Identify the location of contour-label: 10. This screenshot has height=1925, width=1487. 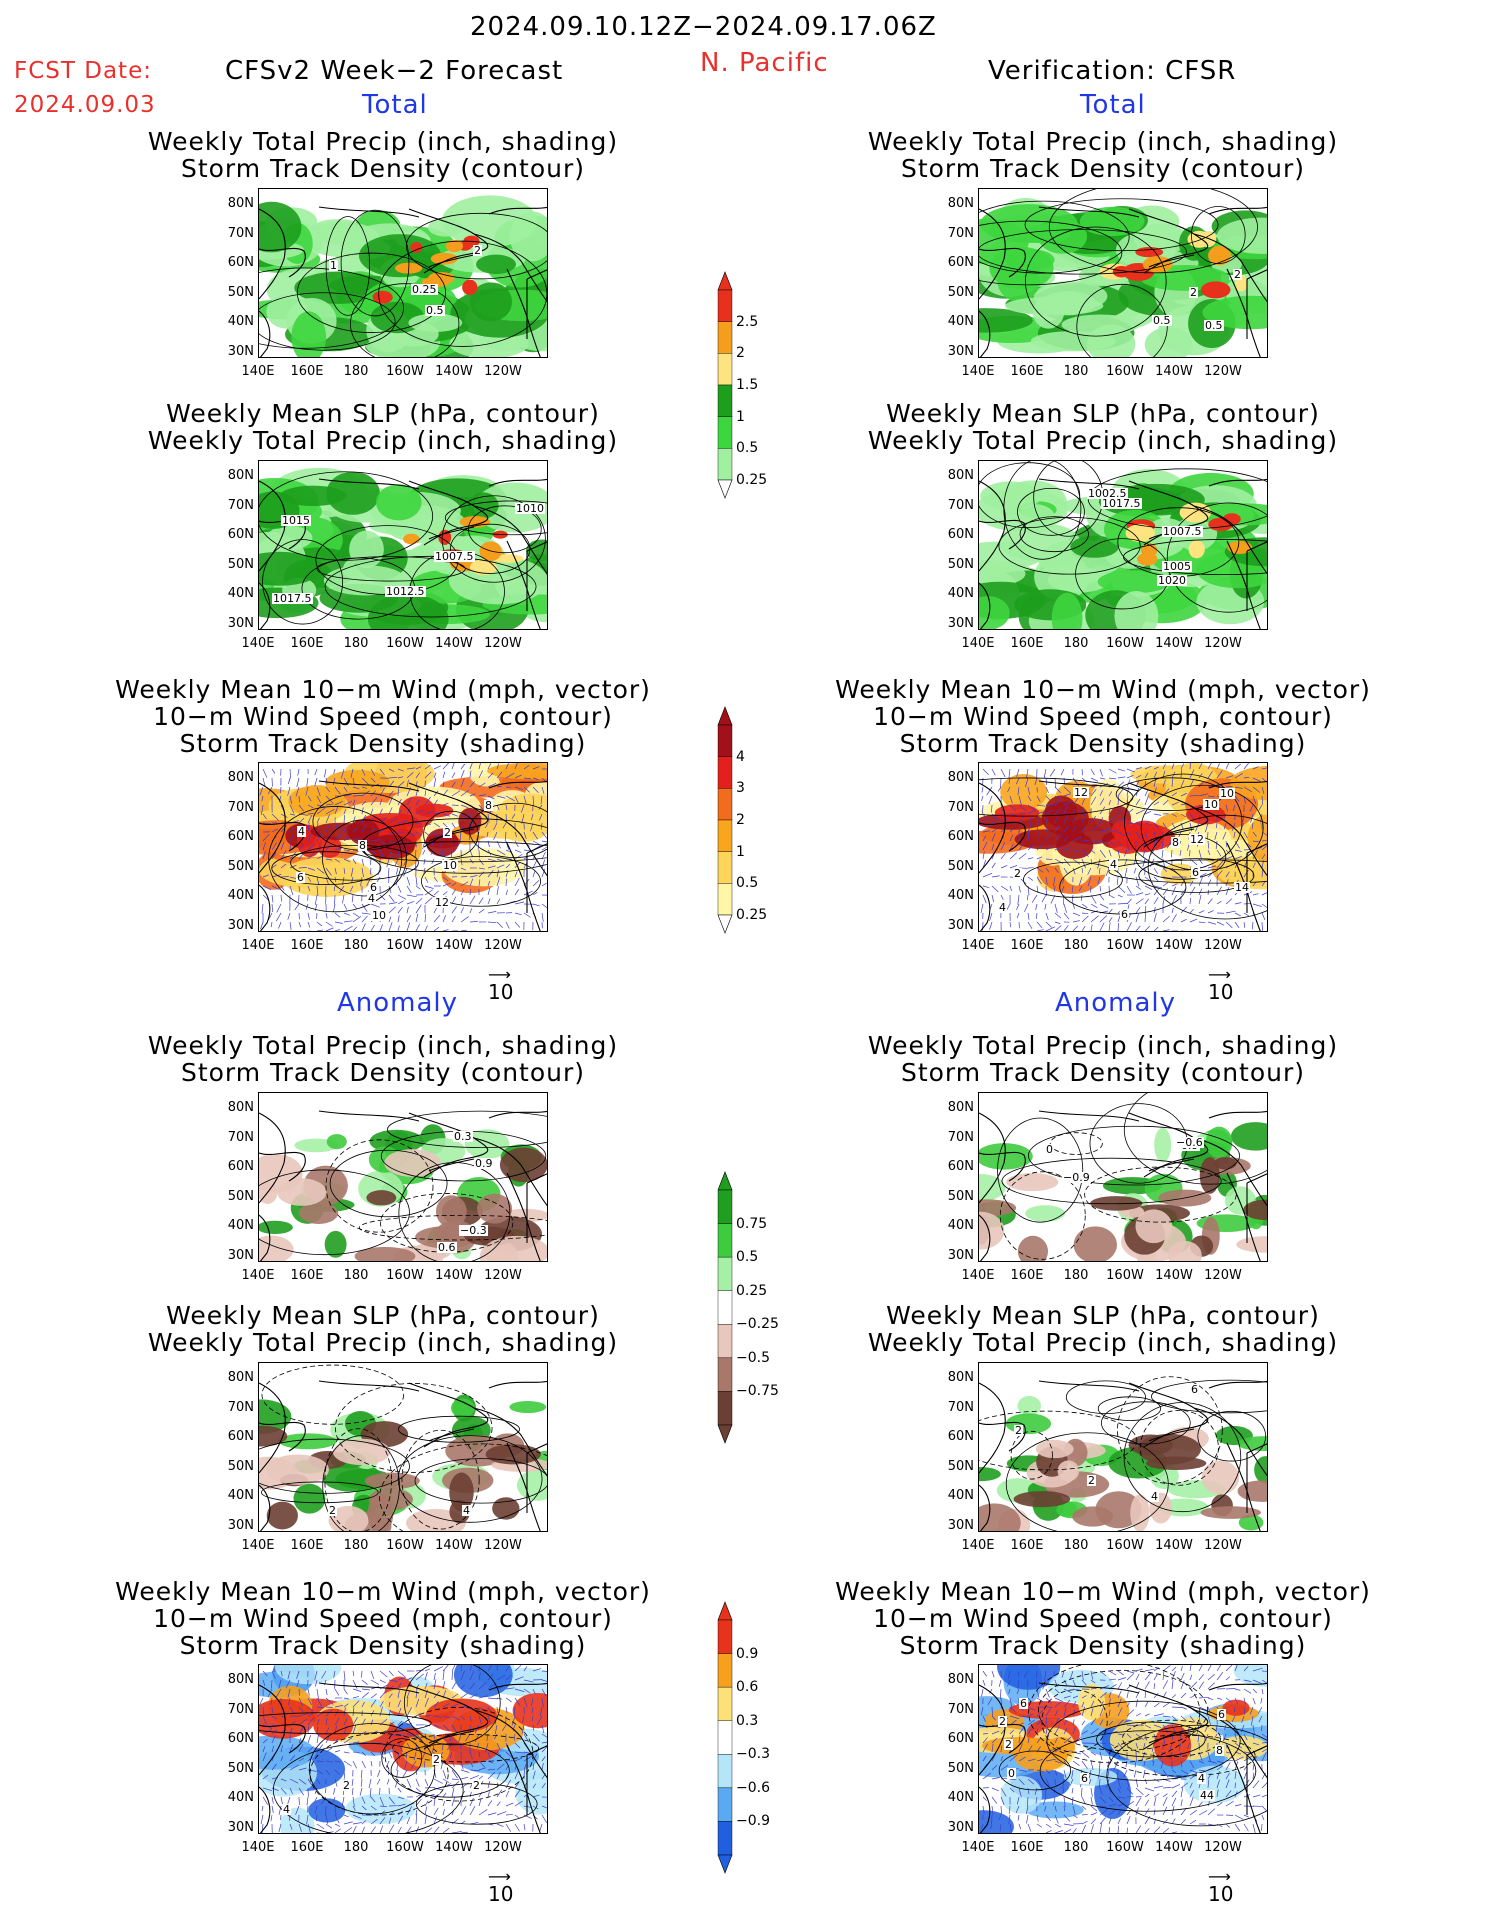
(379, 915).